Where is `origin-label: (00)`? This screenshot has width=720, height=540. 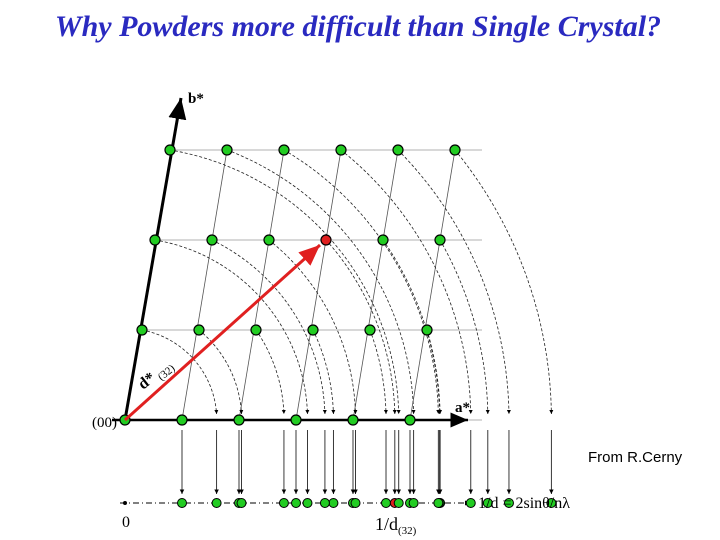 origin-label: (00) is located at coordinates (104, 423).